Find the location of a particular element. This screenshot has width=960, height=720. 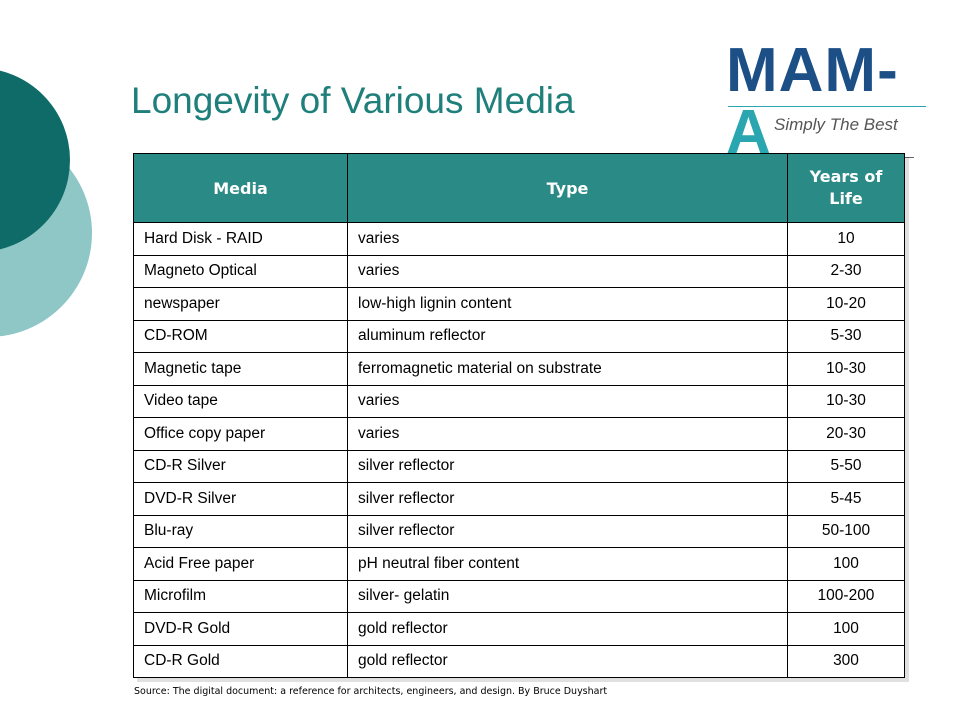

cell-type: pH neutral fiber content is located at coordinates (567, 564).